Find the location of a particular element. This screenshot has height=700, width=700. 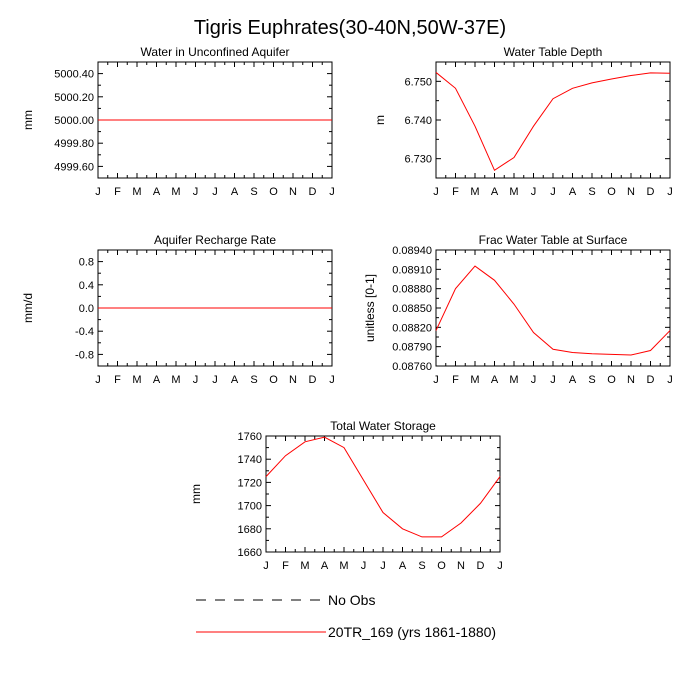

panel-title: Water Table Depth is located at coordinates (553, 52).